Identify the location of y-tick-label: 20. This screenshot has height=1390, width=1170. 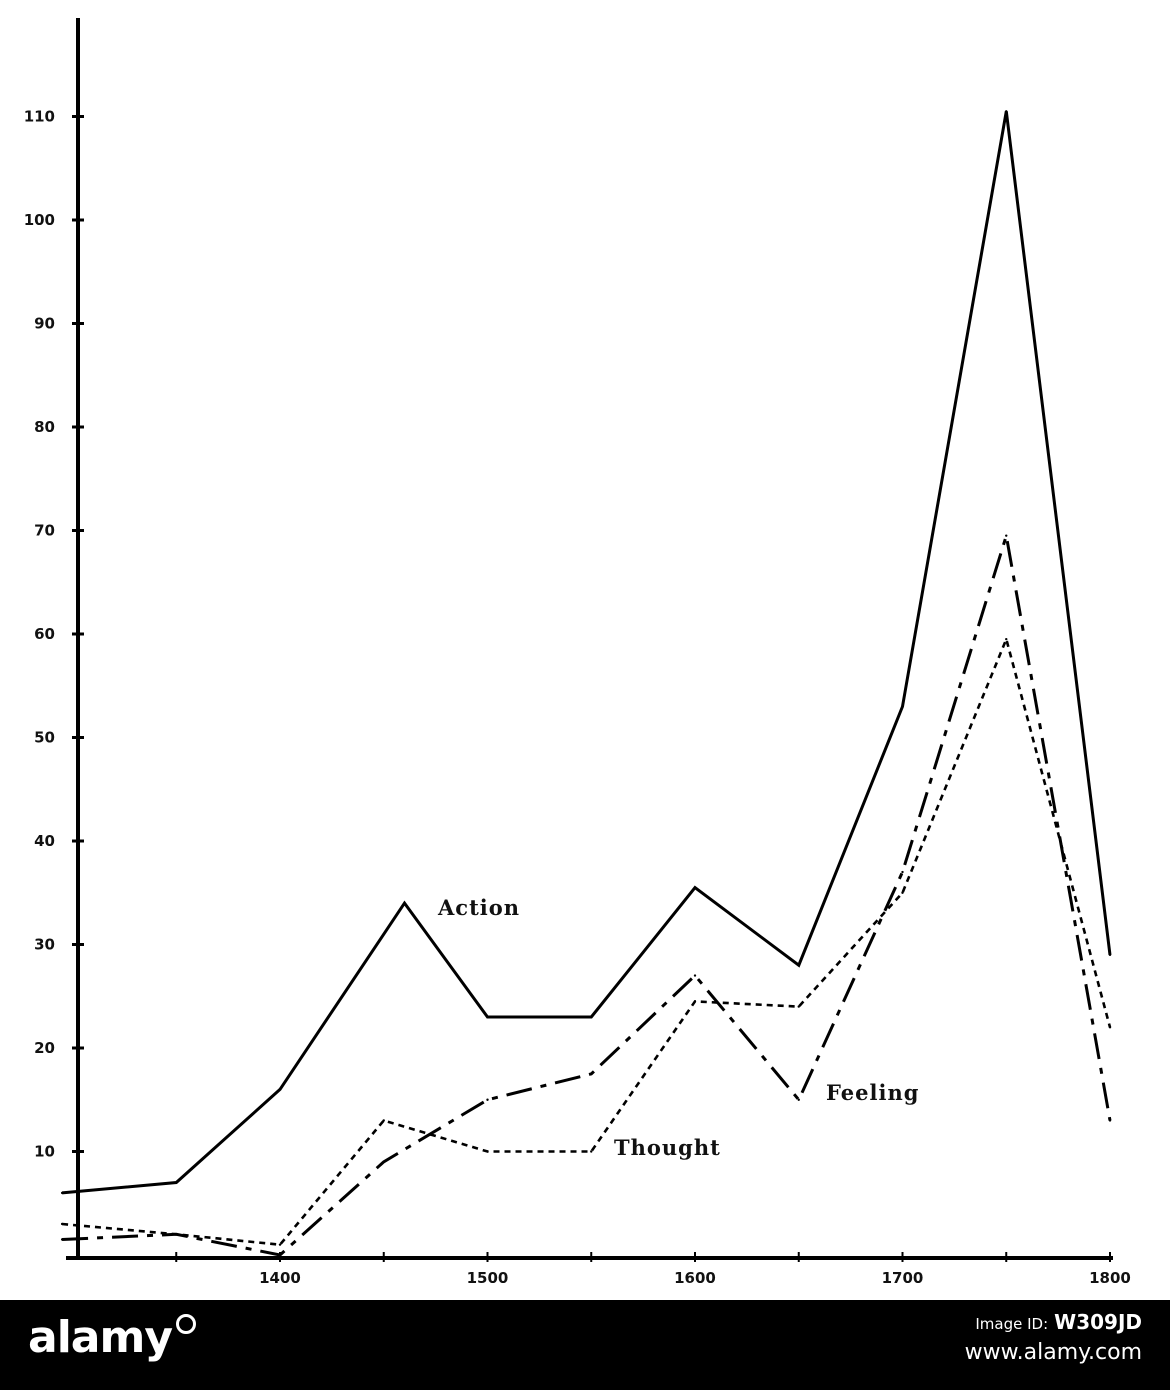
(44, 1048).